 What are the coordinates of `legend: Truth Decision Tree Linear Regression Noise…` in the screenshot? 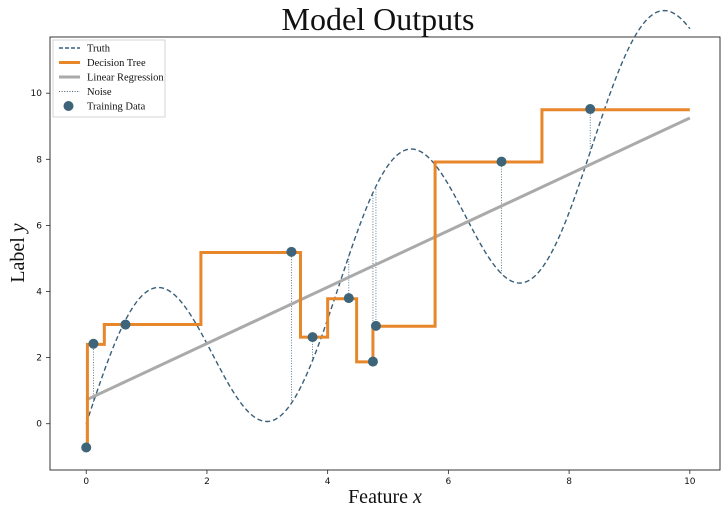 It's located at (109, 78).